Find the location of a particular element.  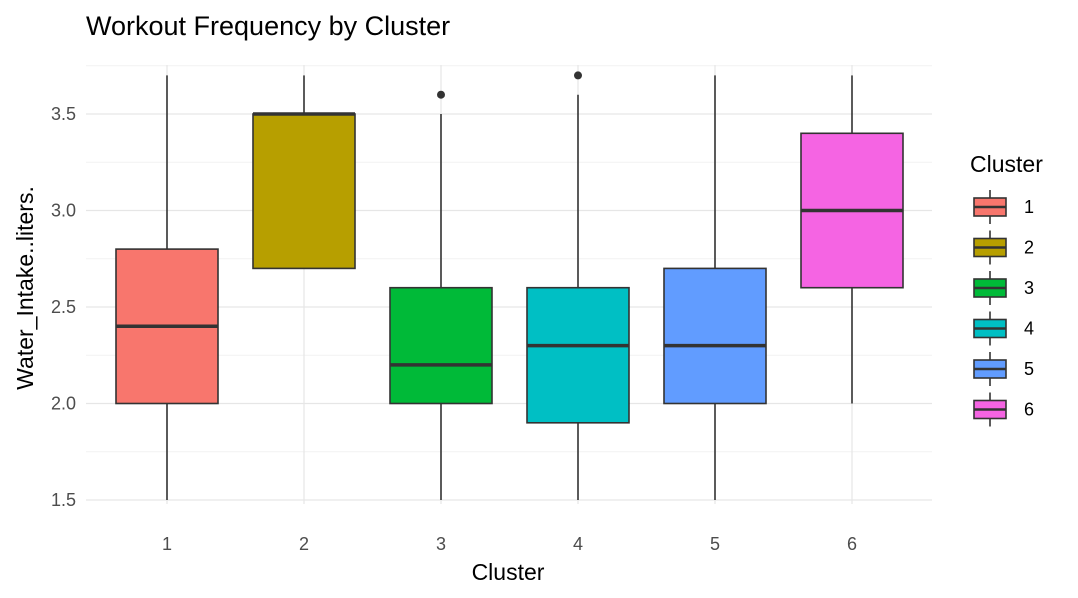

x-tick-label: 5 is located at coordinates (715, 544).